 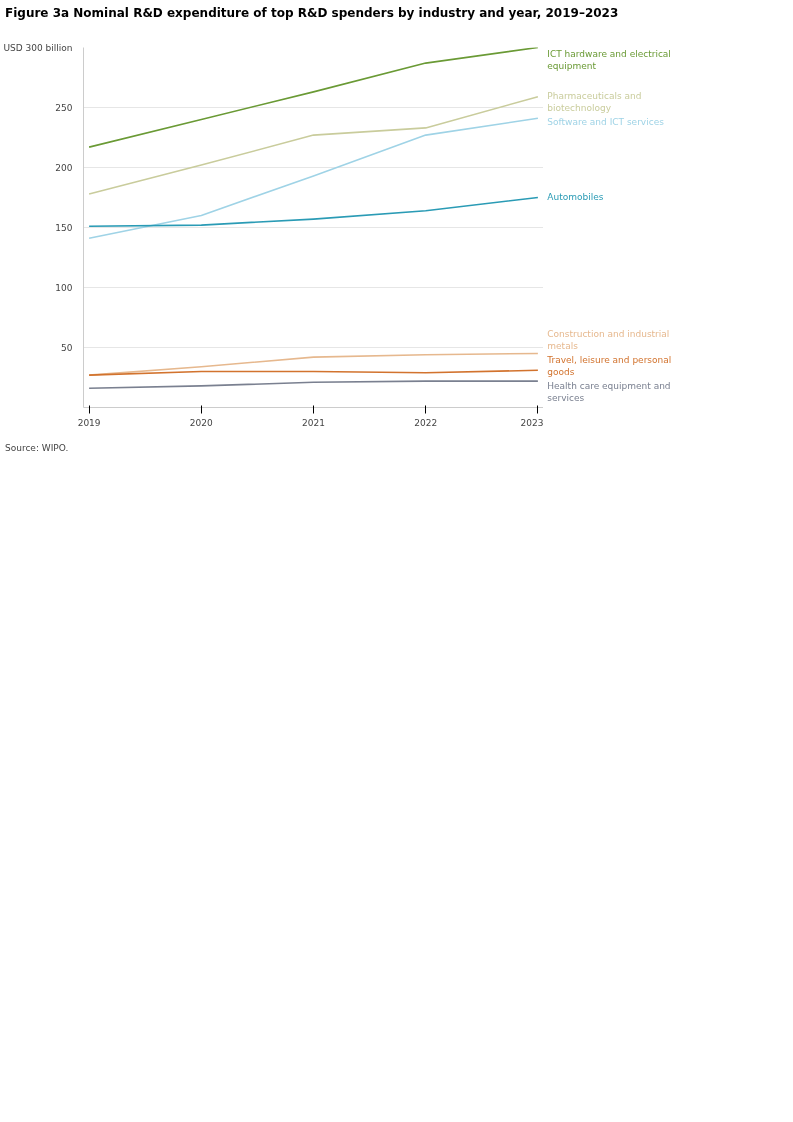 I want to click on y-tick-label: 250, so click(x=64, y=107).